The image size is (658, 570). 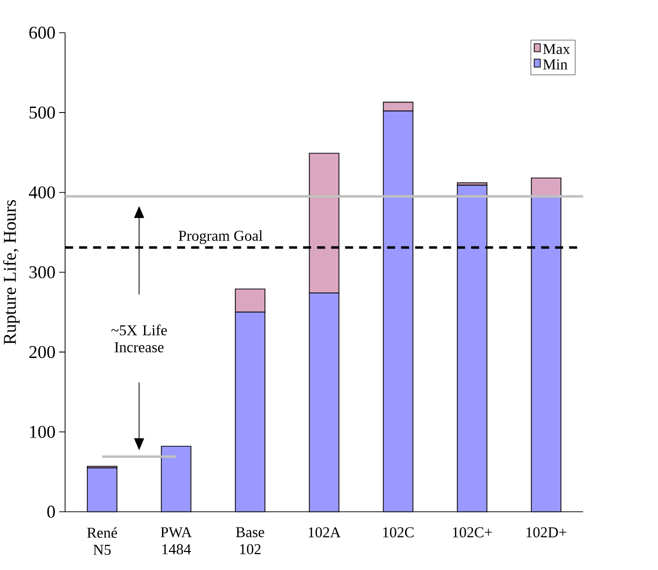 I want to click on ref-line-label: Program Goal, so click(x=220, y=237).